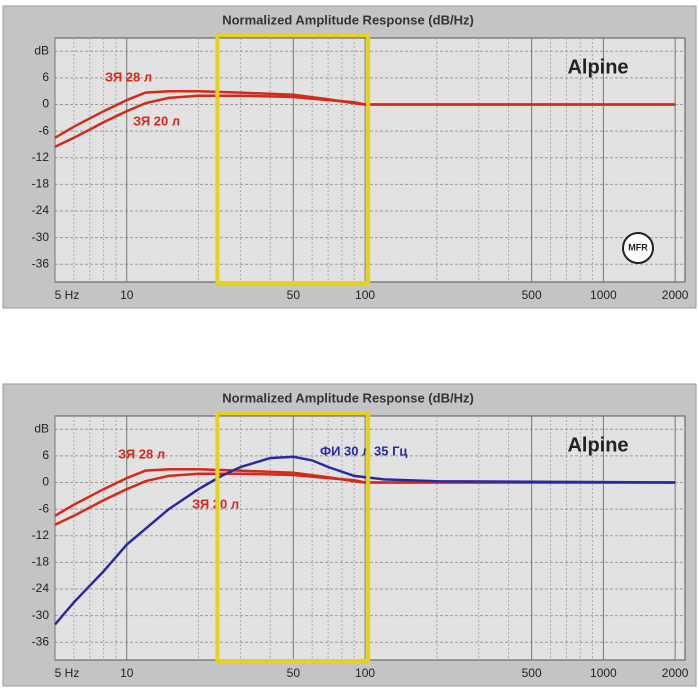  I want to click on series-label: ЗЯ 20 л, so click(156, 120).